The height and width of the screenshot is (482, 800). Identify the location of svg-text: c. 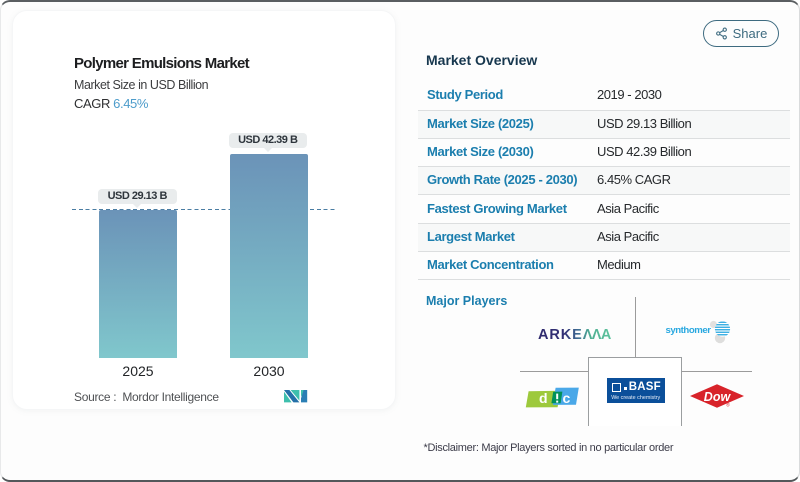
(567, 398).